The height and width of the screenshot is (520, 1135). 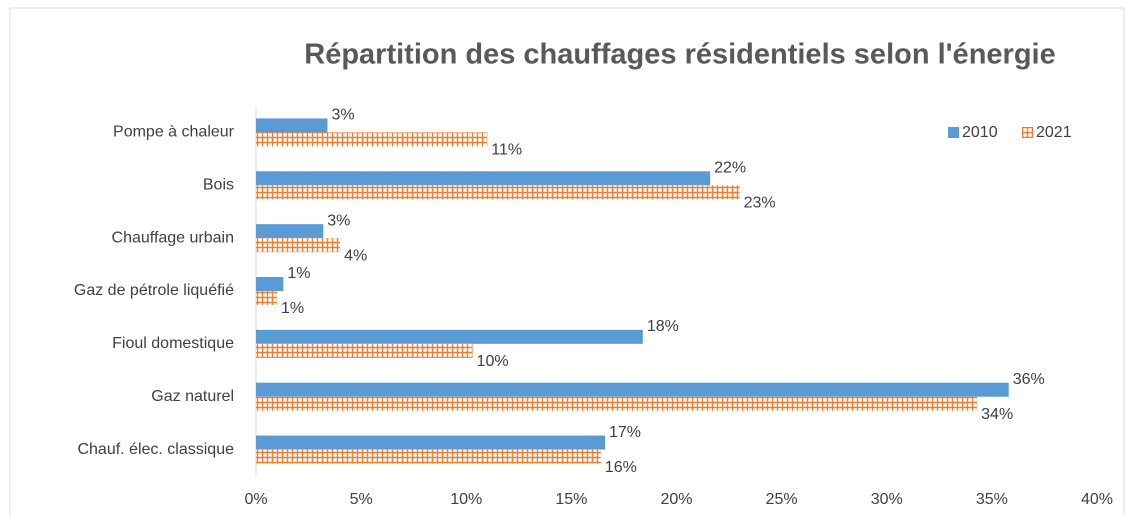 I want to click on value-label: 4%, so click(x=355, y=255).